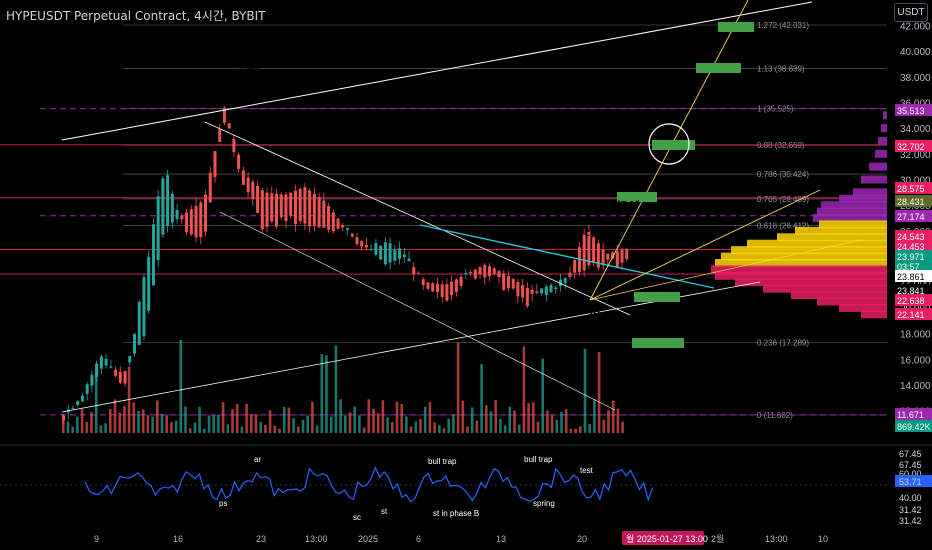  I want to click on time-tick-label: 6, so click(418, 539).